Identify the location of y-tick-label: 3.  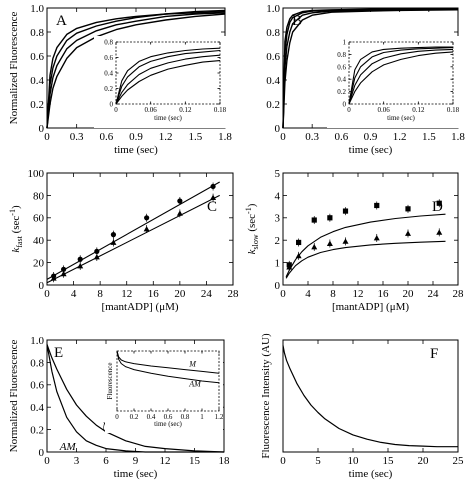
(278, 219).